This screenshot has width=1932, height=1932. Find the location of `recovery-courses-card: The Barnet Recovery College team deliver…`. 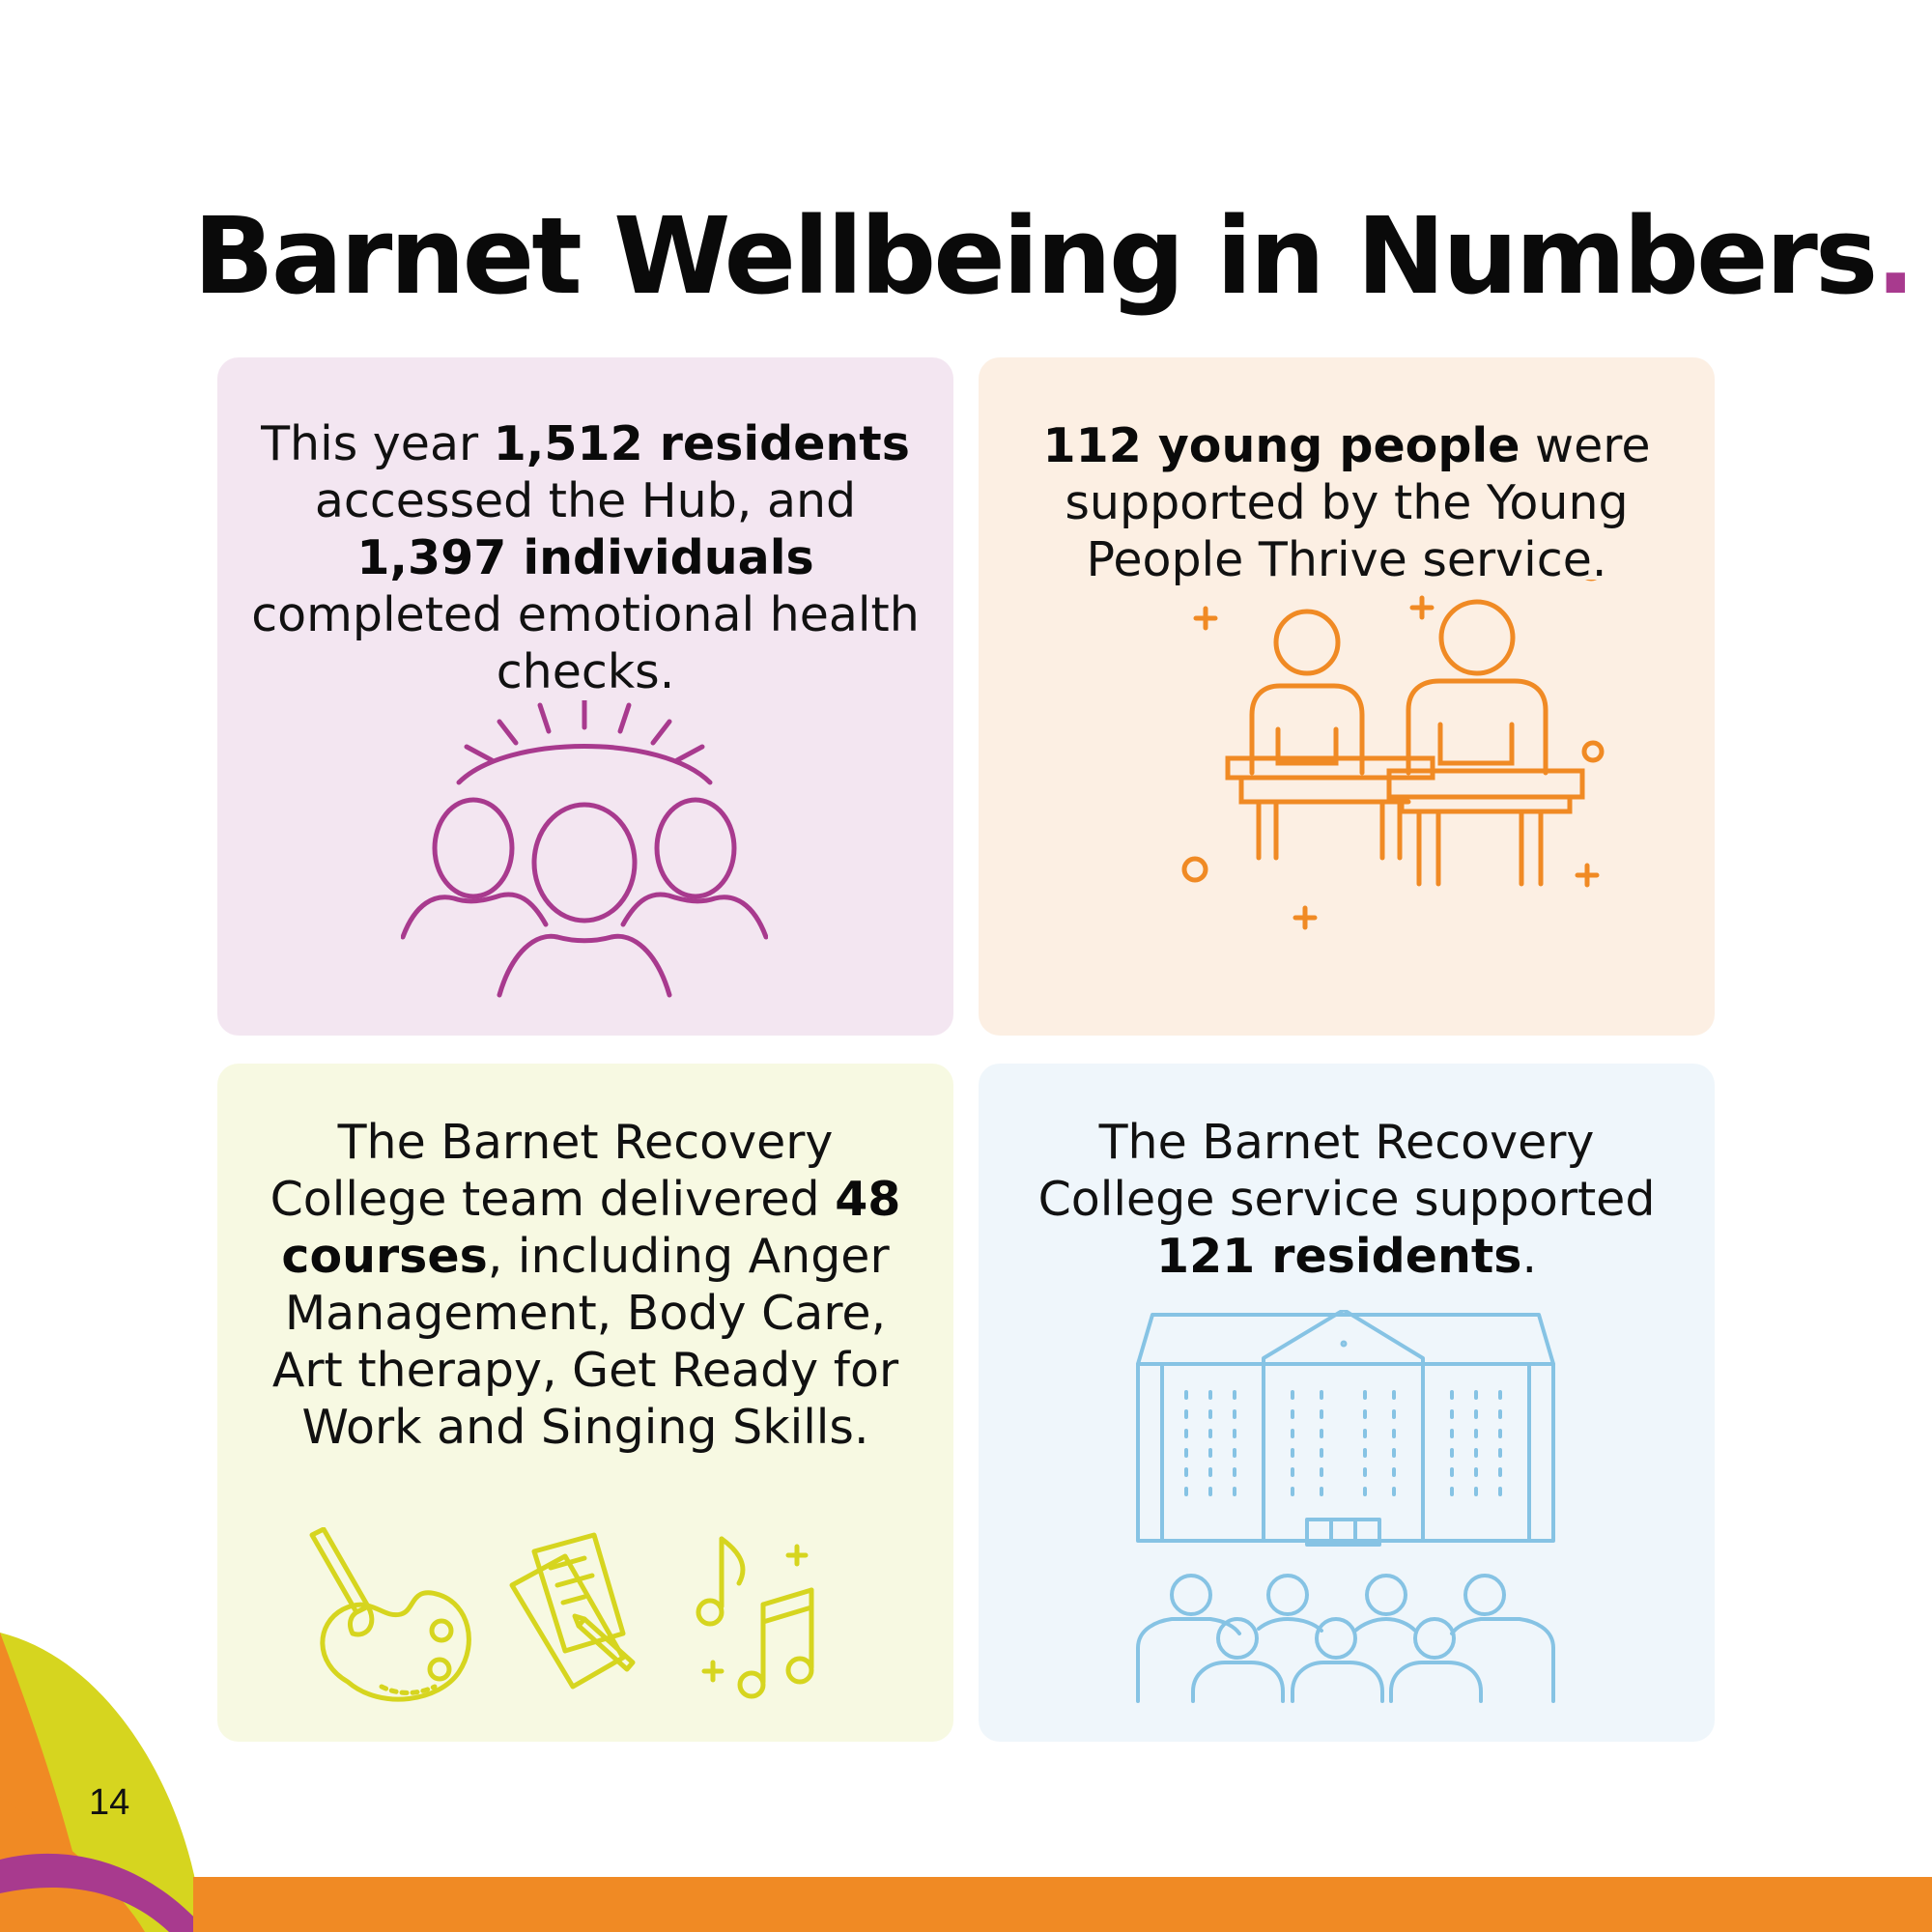

recovery-courses-card: The Barnet Recovery College team deliver… is located at coordinates (585, 1403).